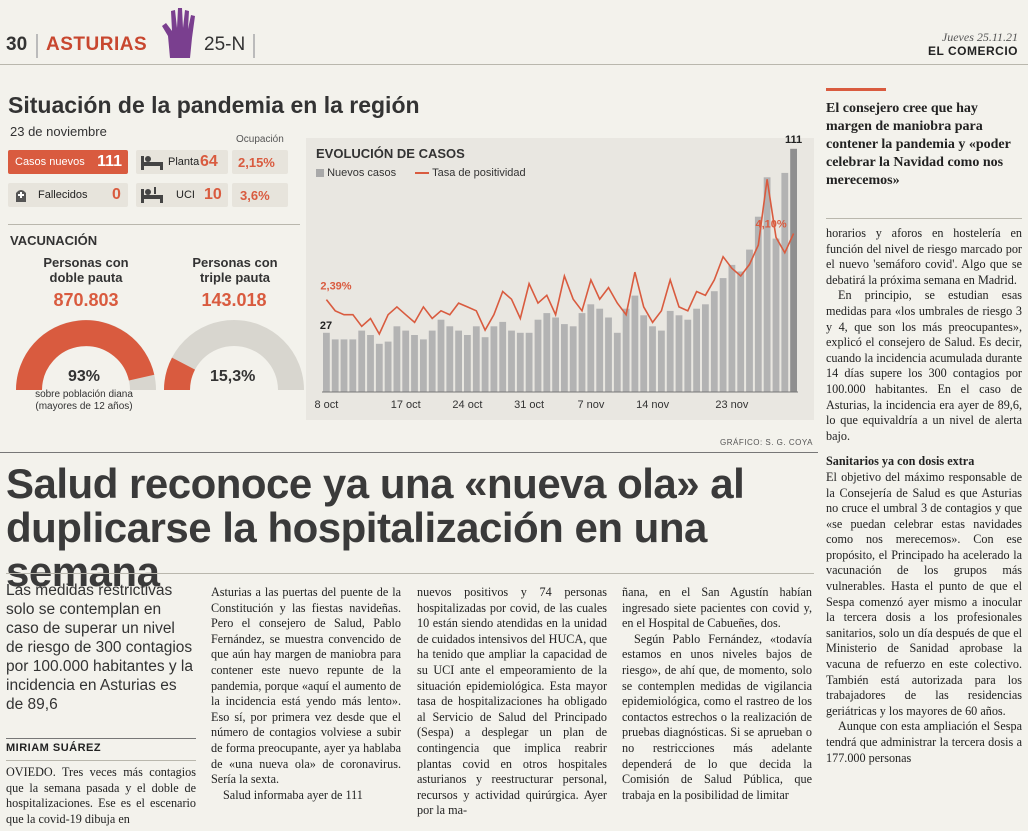 The width and height of the screenshot is (1028, 831). What do you see at coordinates (732, 405) in the screenshot?
I see `x-tick-label: 23 nov` at bounding box center [732, 405].